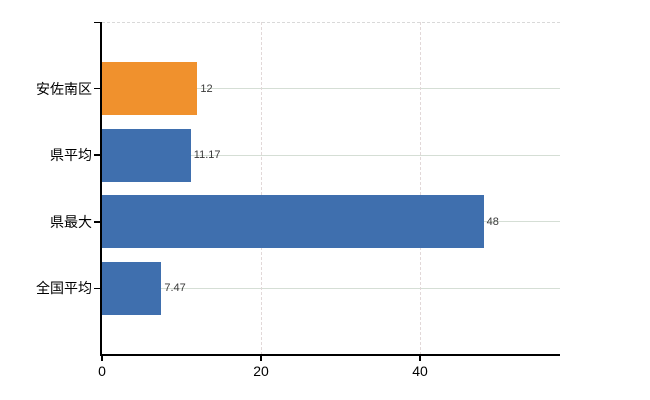 This screenshot has width=650, height=400. I want to click on bar-value-label: 48, so click(492, 221).